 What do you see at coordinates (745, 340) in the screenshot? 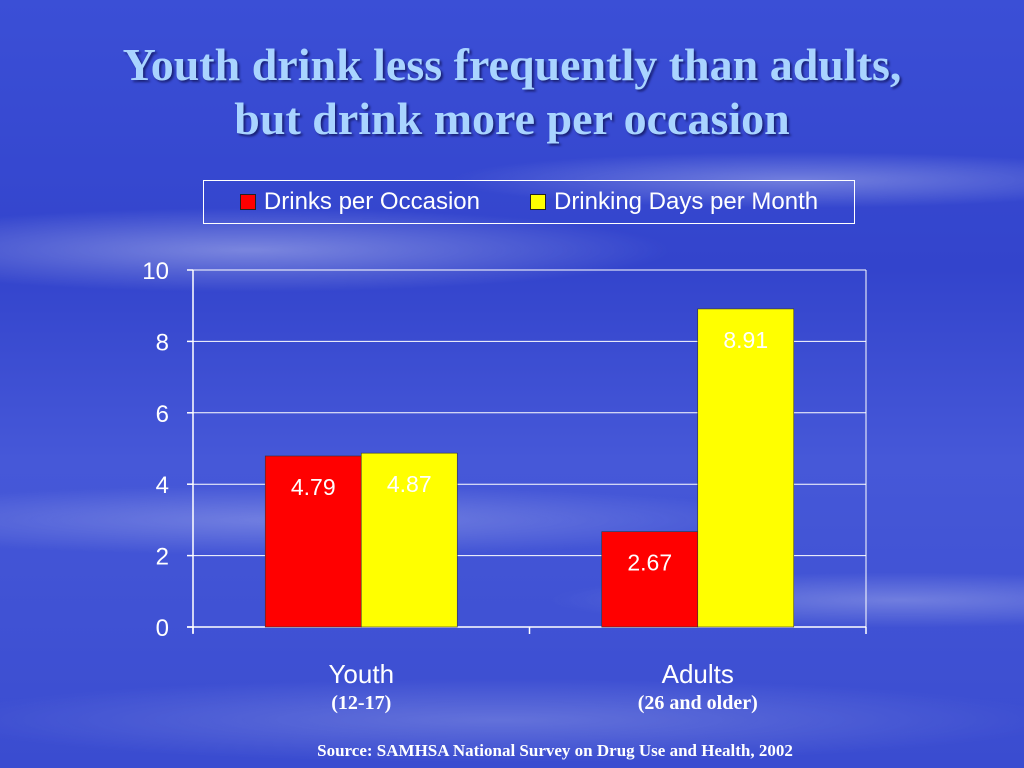
I see `data-label: 8.91` at bounding box center [745, 340].